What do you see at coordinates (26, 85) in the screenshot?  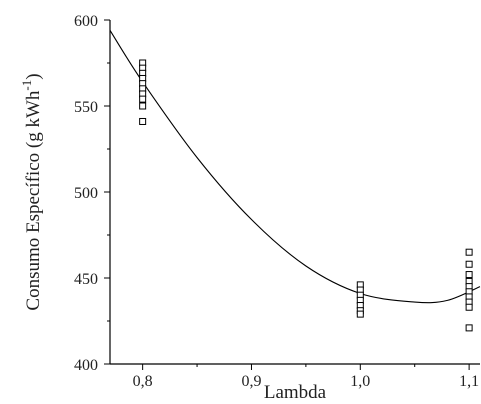 I see `y-axis-title-superscript: -1` at bounding box center [26, 85].